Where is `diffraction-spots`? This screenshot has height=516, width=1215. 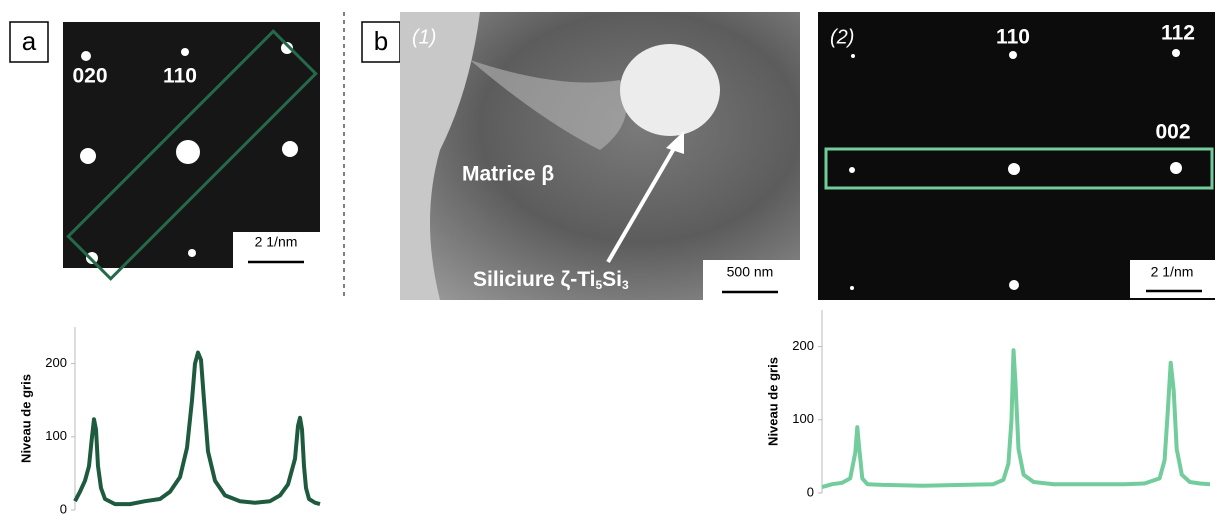 diffraction-spots is located at coordinates (1015, 169).